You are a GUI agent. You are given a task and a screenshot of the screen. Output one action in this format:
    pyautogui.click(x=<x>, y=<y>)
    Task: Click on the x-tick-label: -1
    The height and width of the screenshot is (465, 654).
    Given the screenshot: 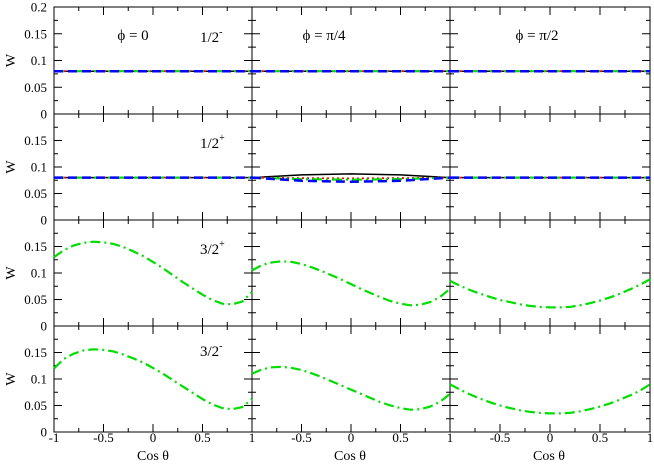 What is the action you would take?
    pyautogui.click(x=54, y=437)
    